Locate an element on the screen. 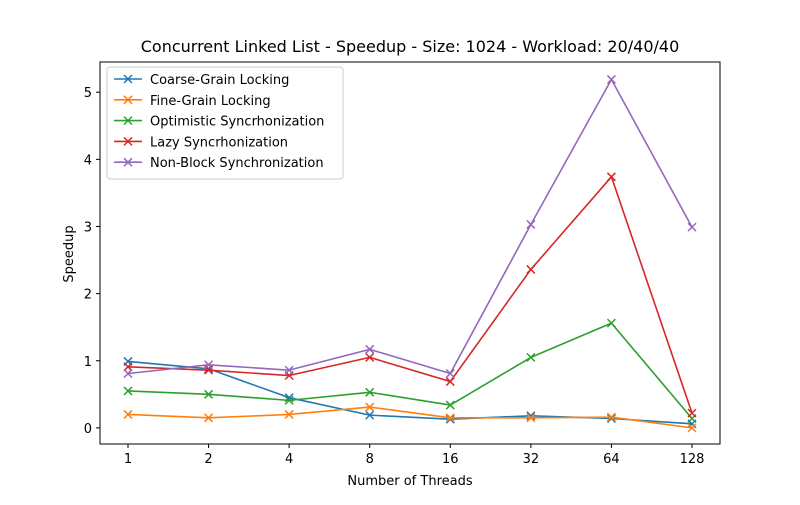 The width and height of the screenshot is (800, 505). y-tick-label: 5 is located at coordinates (88, 93).